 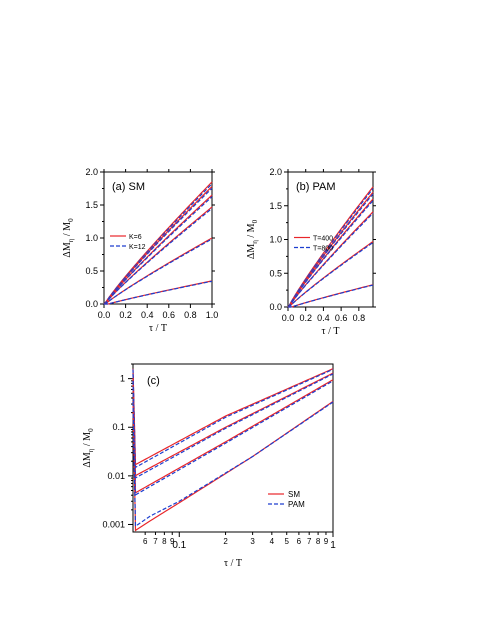 What do you see at coordinates (286, 541) in the screenshot?
I see `x-tick-label: 5` at bounding box center [286, 541].